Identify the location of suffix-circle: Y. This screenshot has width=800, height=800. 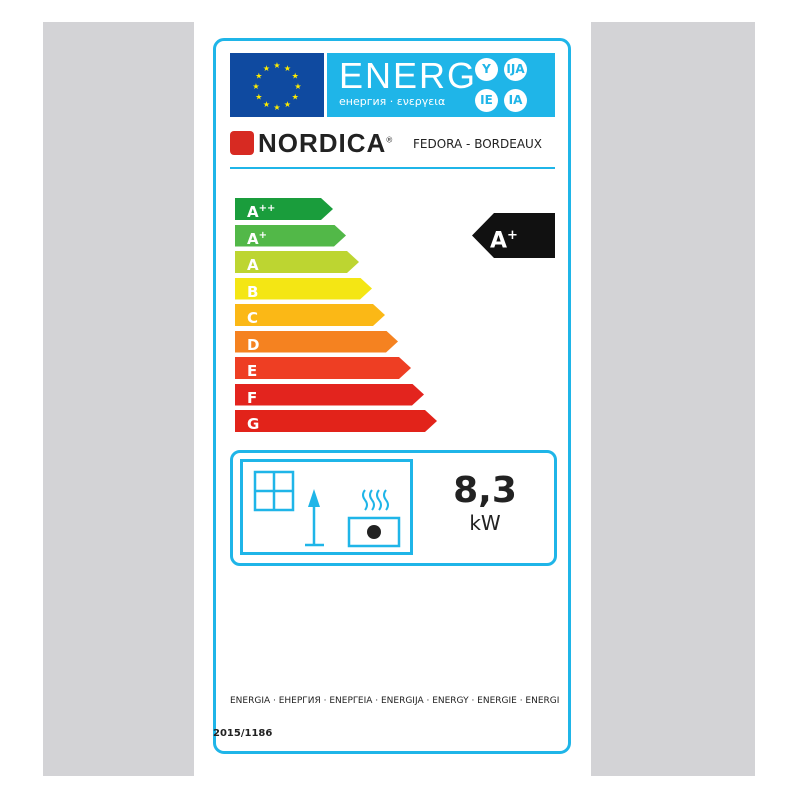
(486, 69).